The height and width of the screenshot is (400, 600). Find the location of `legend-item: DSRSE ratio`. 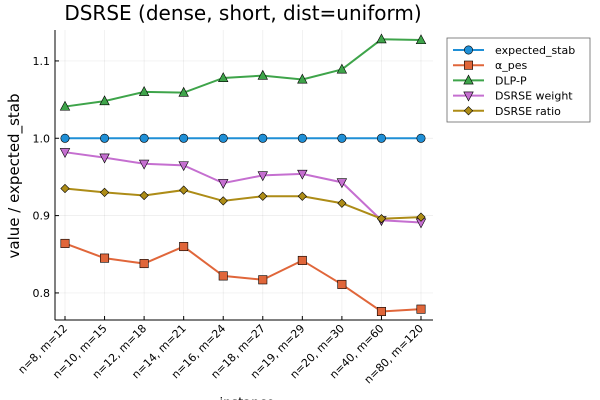

legend-item: DSRSE ratio is located at coordinates (507, 111).